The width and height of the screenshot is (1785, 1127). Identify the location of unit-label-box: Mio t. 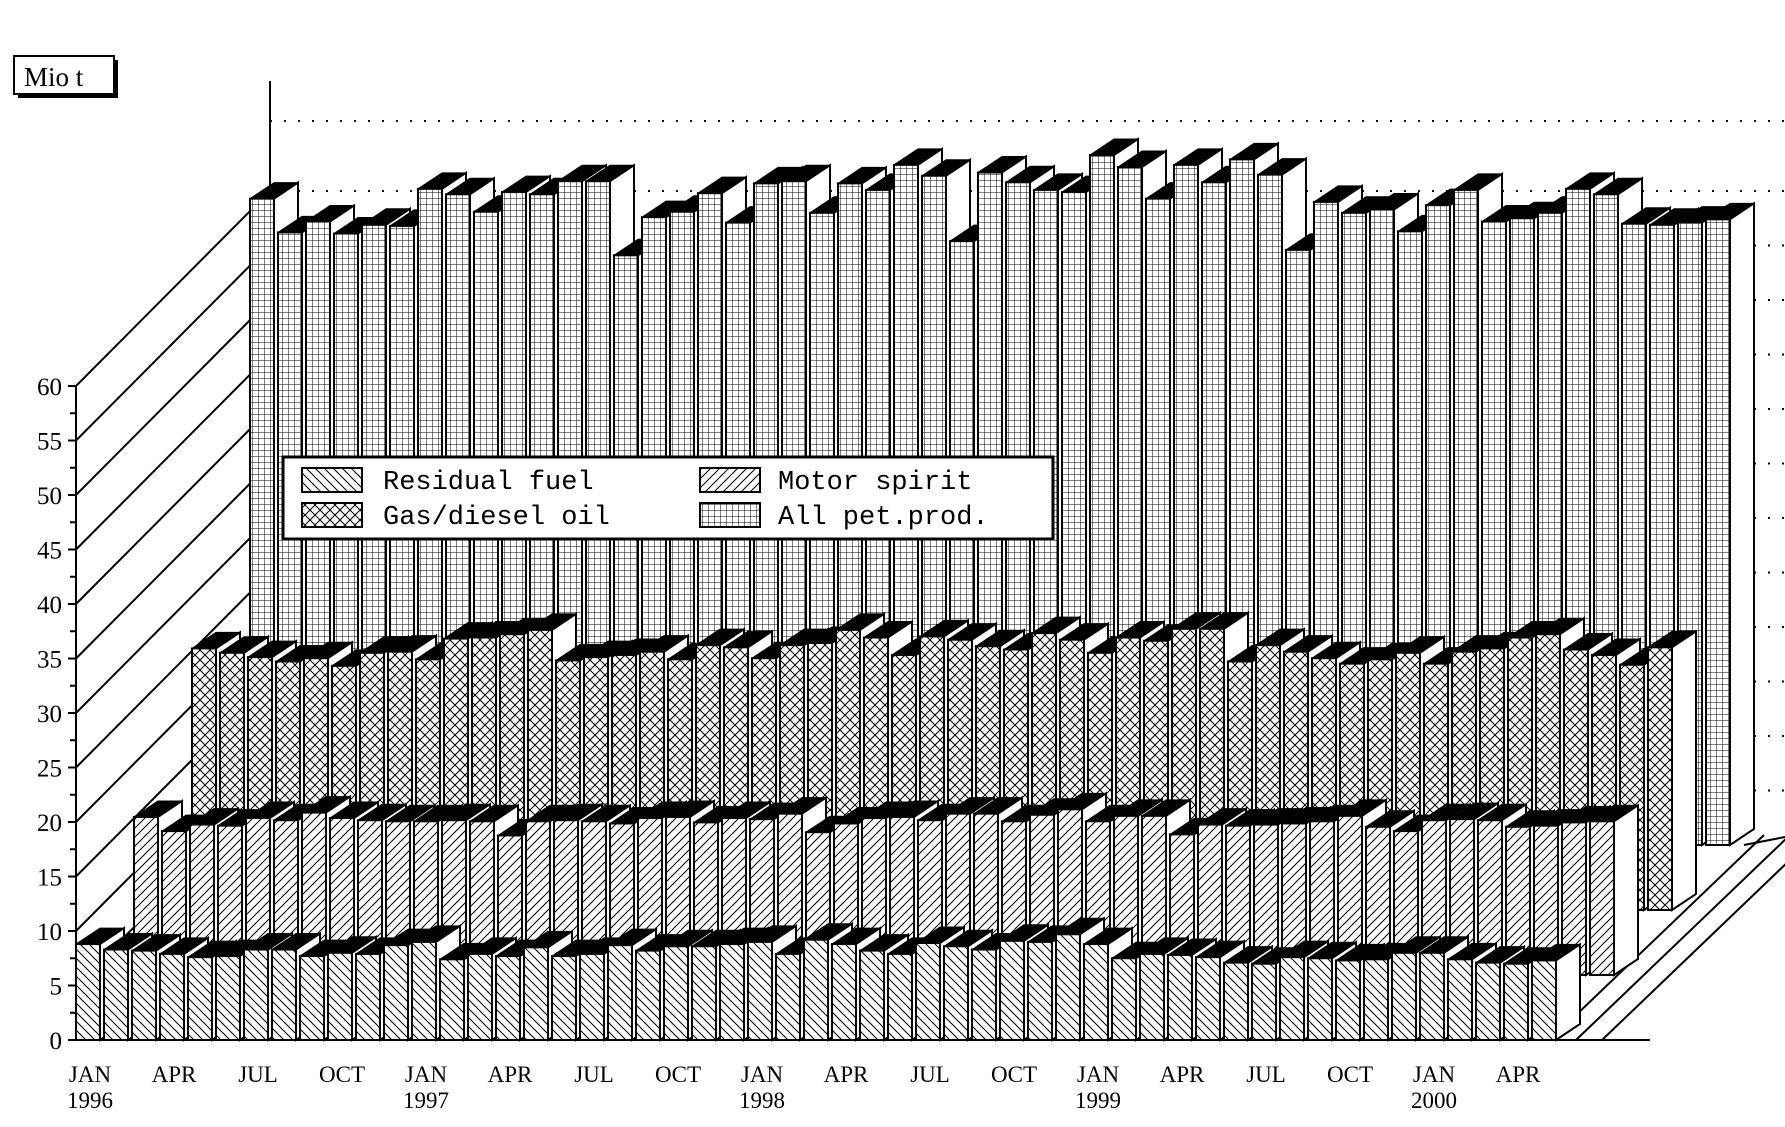
(65, 76).